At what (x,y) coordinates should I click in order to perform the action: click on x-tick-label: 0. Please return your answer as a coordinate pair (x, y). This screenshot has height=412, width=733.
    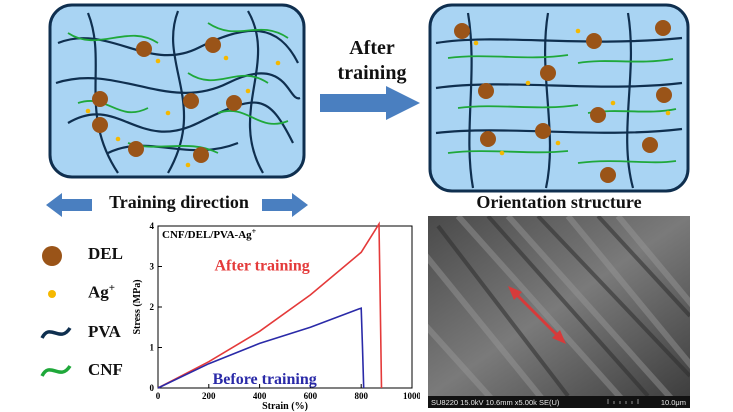
    Looking at the image, I should click on (158, 396).